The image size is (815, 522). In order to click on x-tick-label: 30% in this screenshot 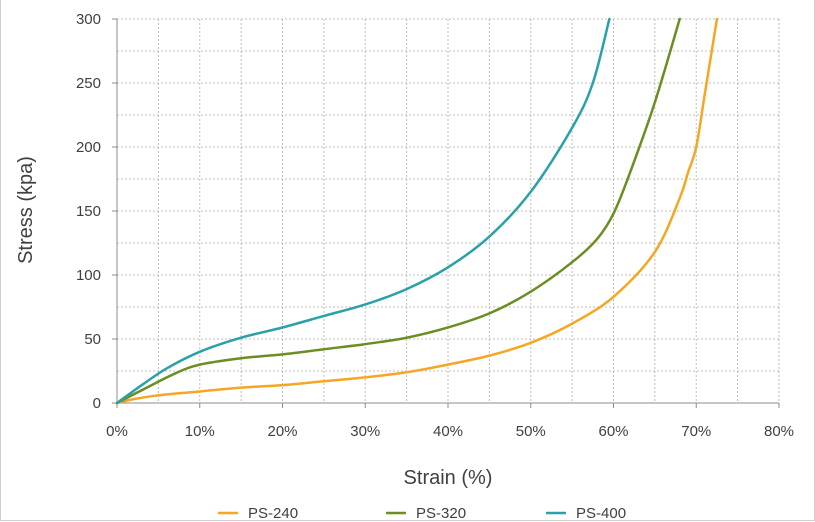, I will do `click(365, 431)`.